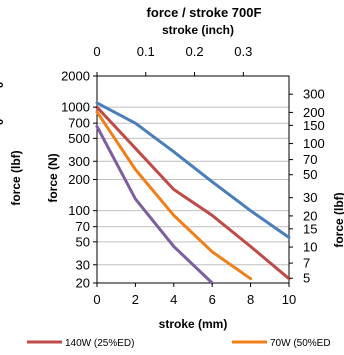  I want to click on x-axis-bottom-label: stroke (mm), so click(193, 324).